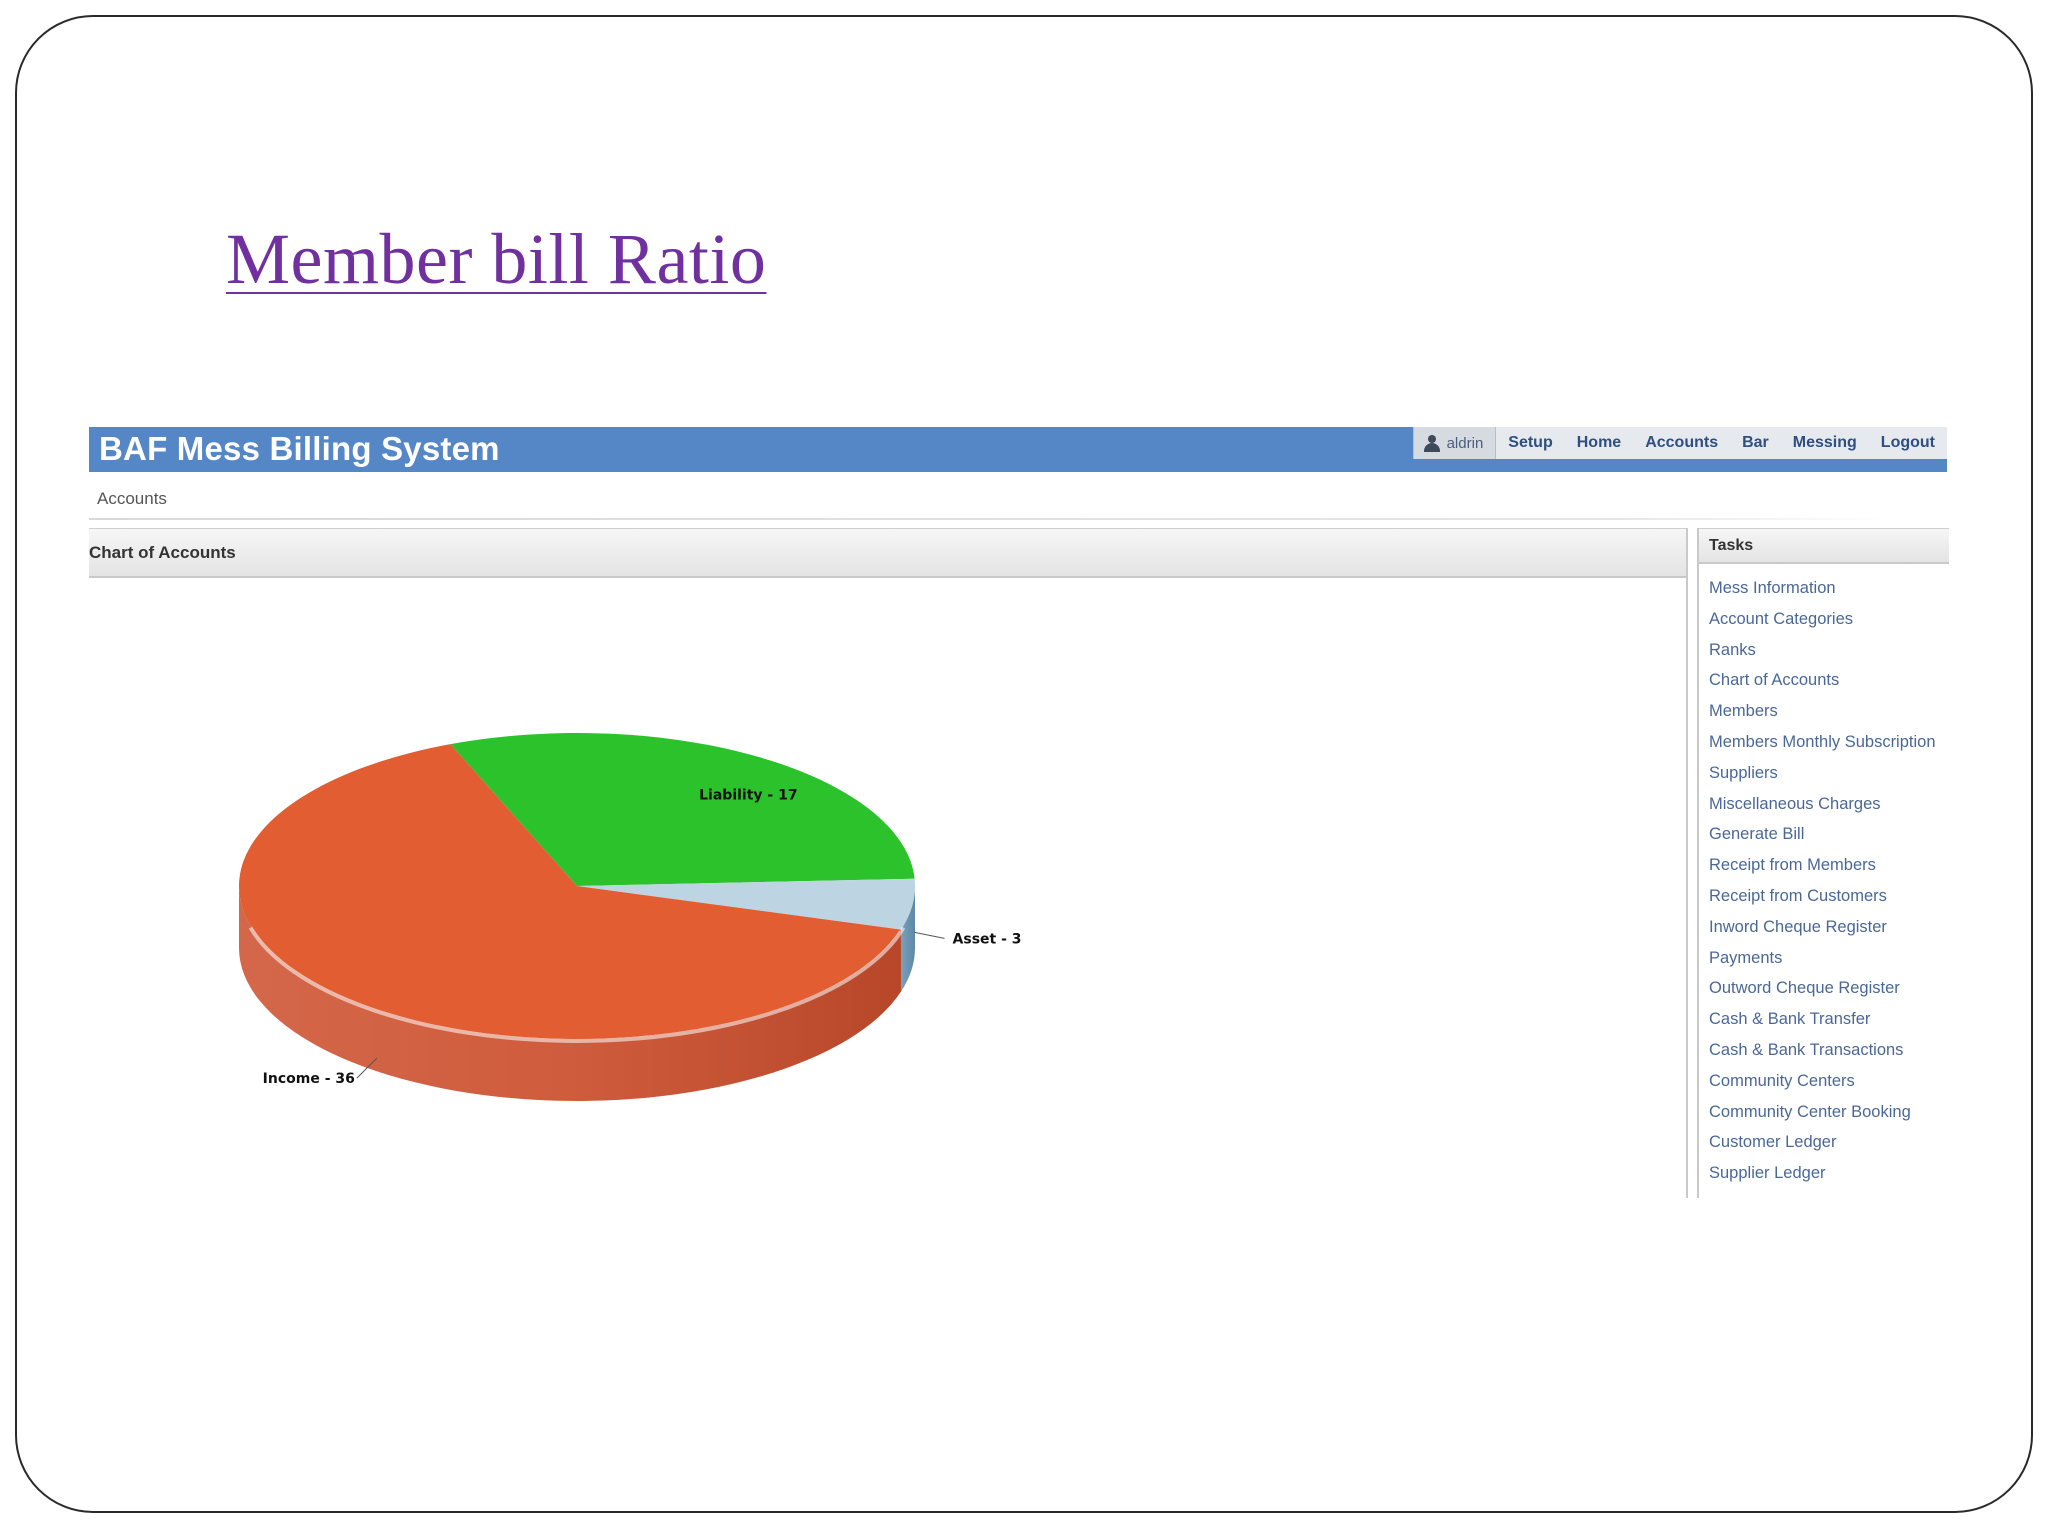 Image resolution: width=2048 pixels, height=1536 pixels. What do you see at coordinates (299, 448) in the screenshot?
I see `app-title: BAF Mess Billing System` at bounding box center [299, 448].